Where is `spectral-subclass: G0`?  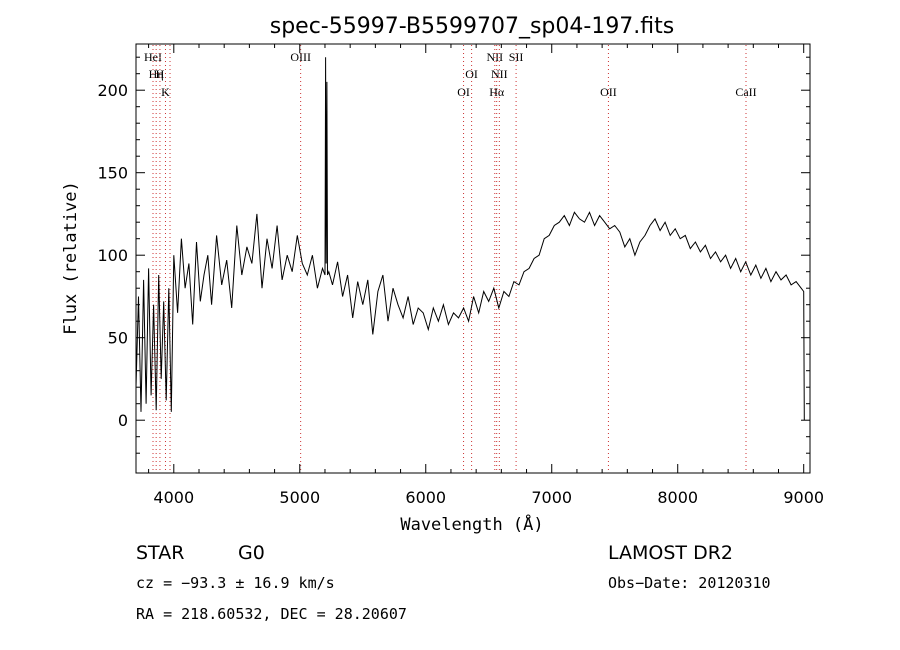 spectral-subclass: G0 is located at coordinates (251, 553).